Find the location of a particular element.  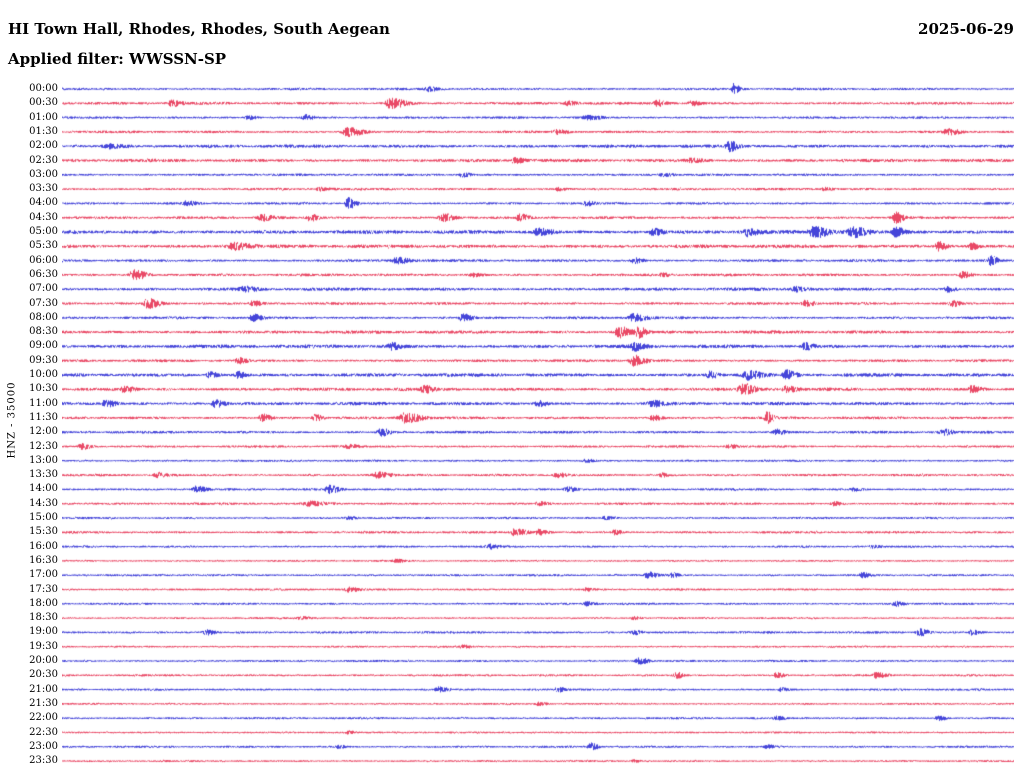

time-label: 09:00 is located at coordinates (43, 346).